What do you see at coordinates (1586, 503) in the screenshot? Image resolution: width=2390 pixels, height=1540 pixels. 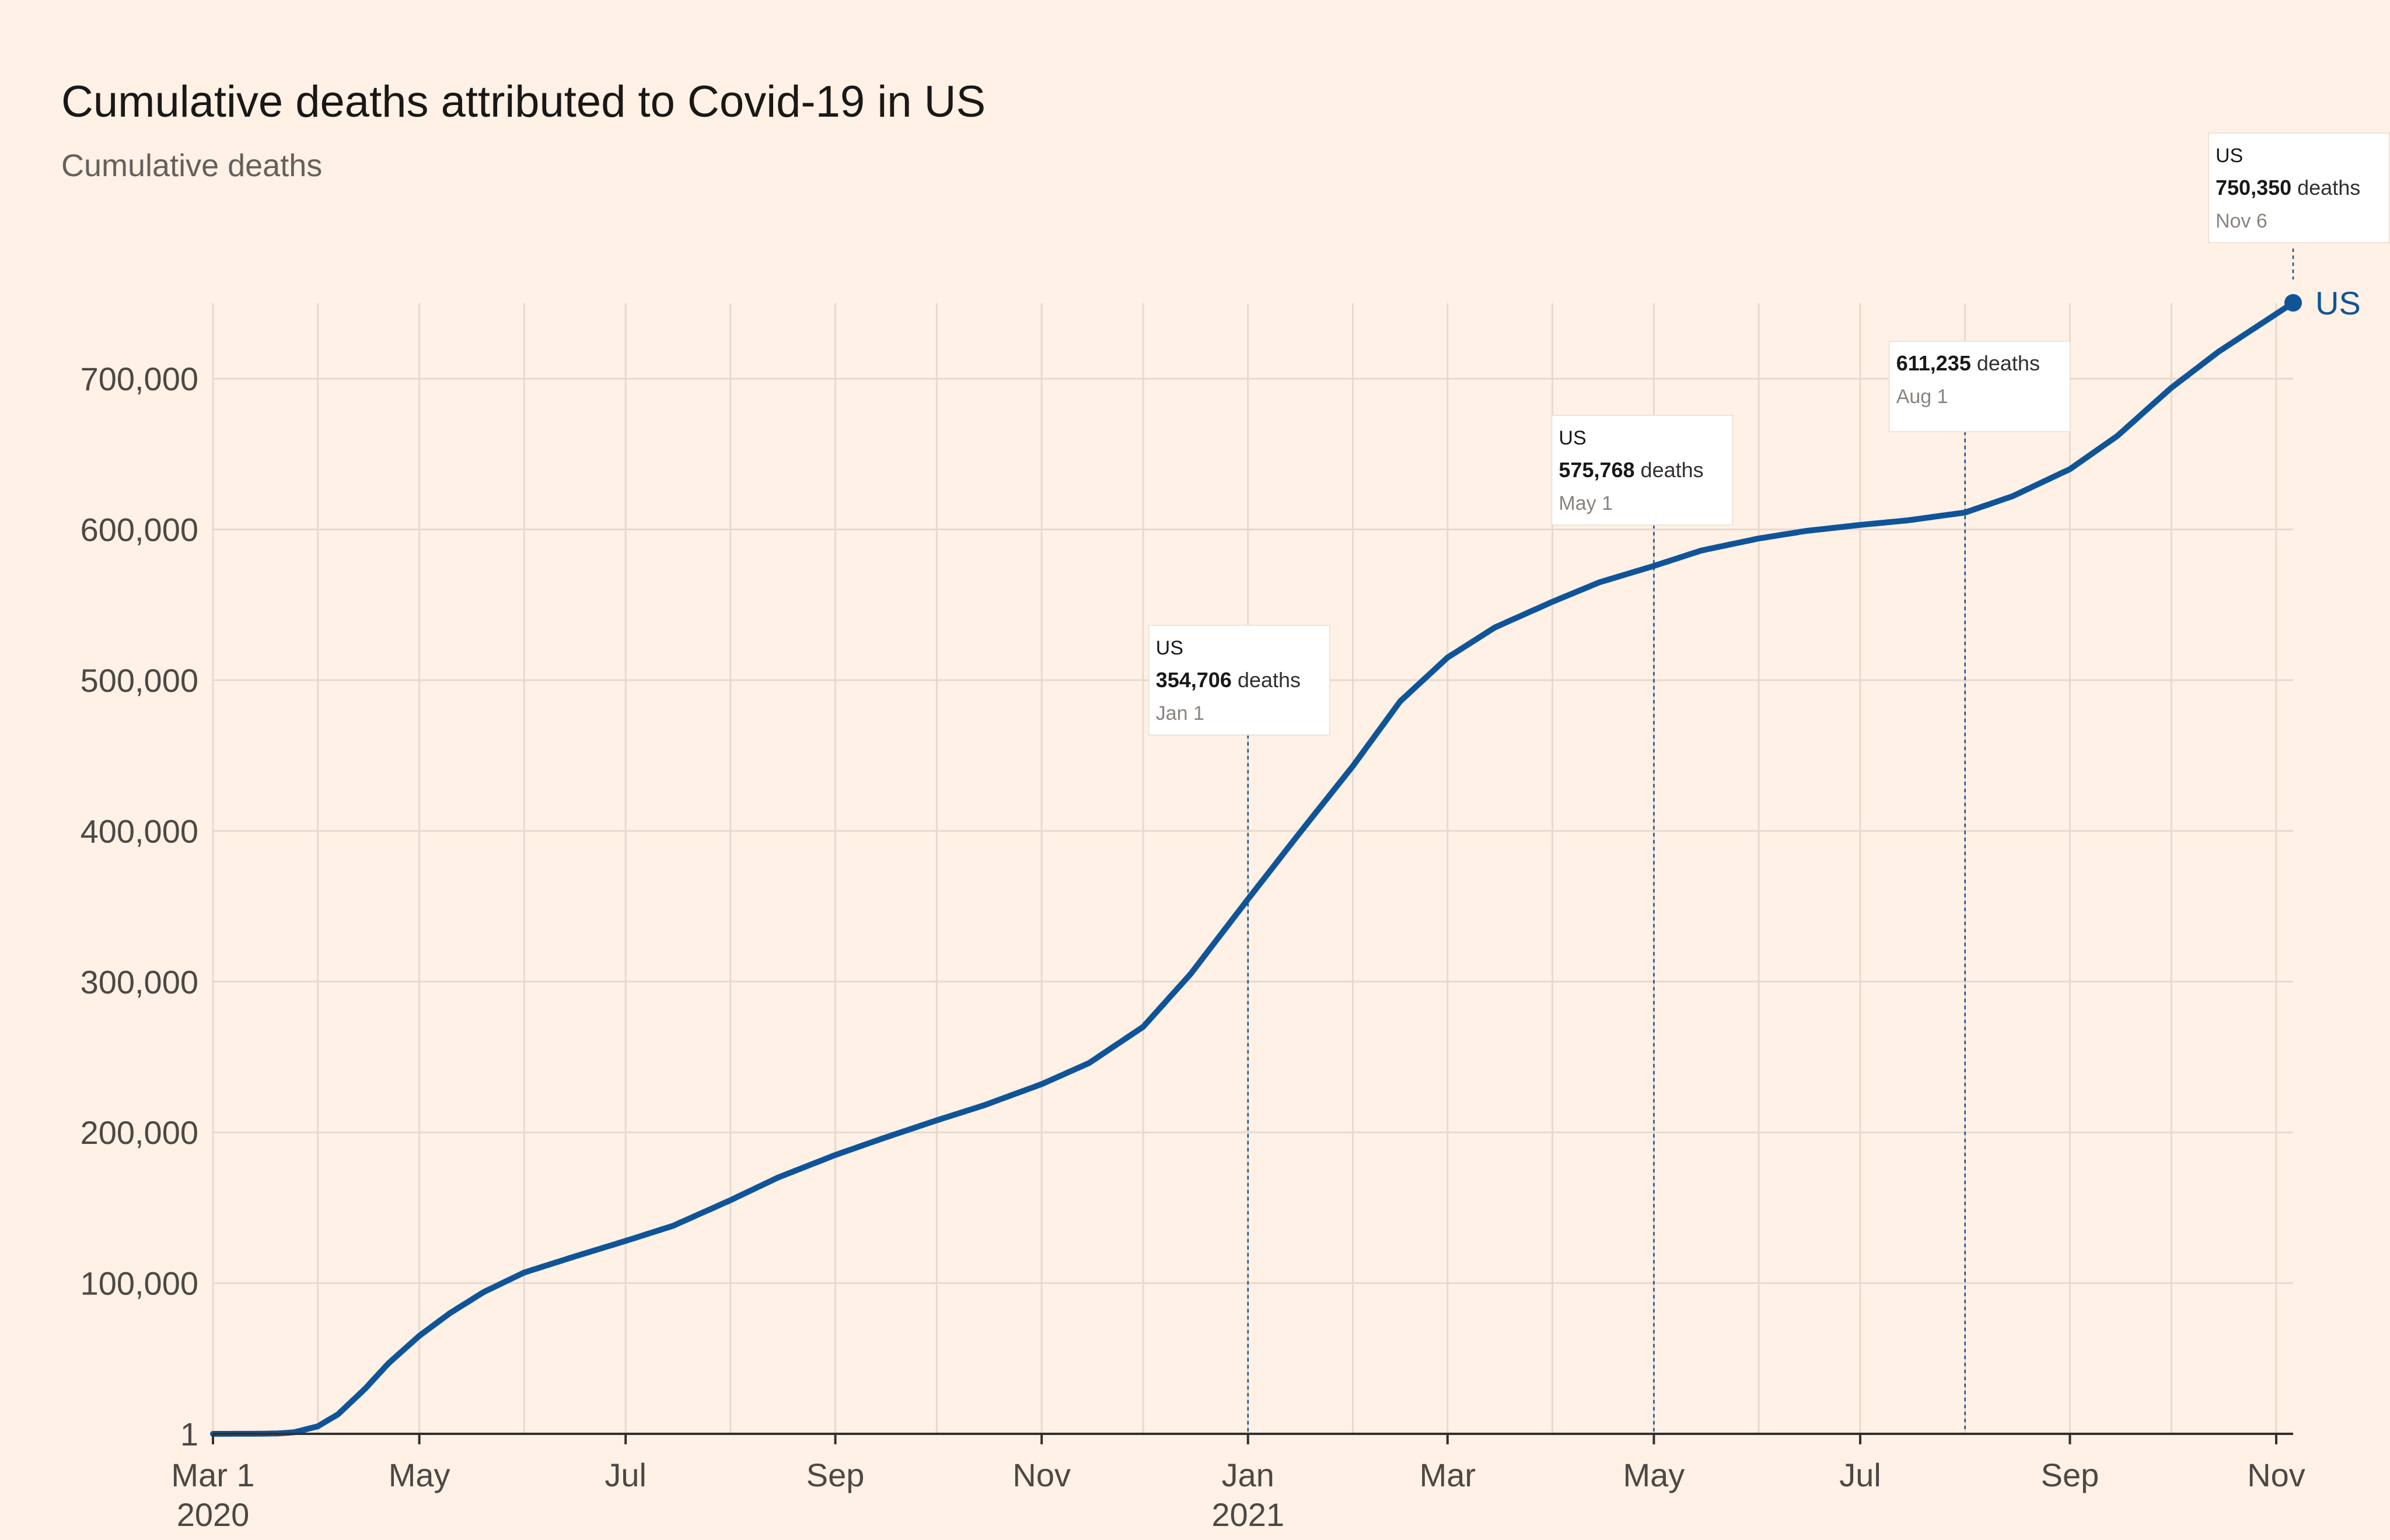 I see `tooltip-date: May 1` at bounding box center [1586, 503].